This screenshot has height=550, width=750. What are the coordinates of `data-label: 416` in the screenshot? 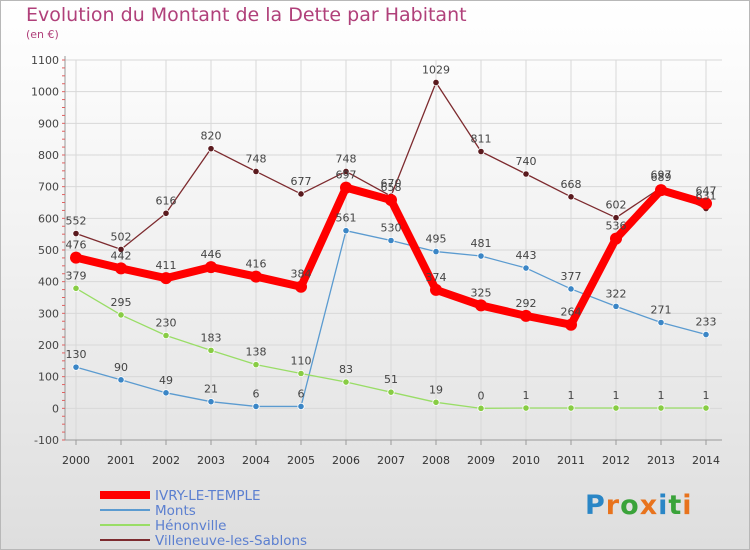 It's located at (256, 264).